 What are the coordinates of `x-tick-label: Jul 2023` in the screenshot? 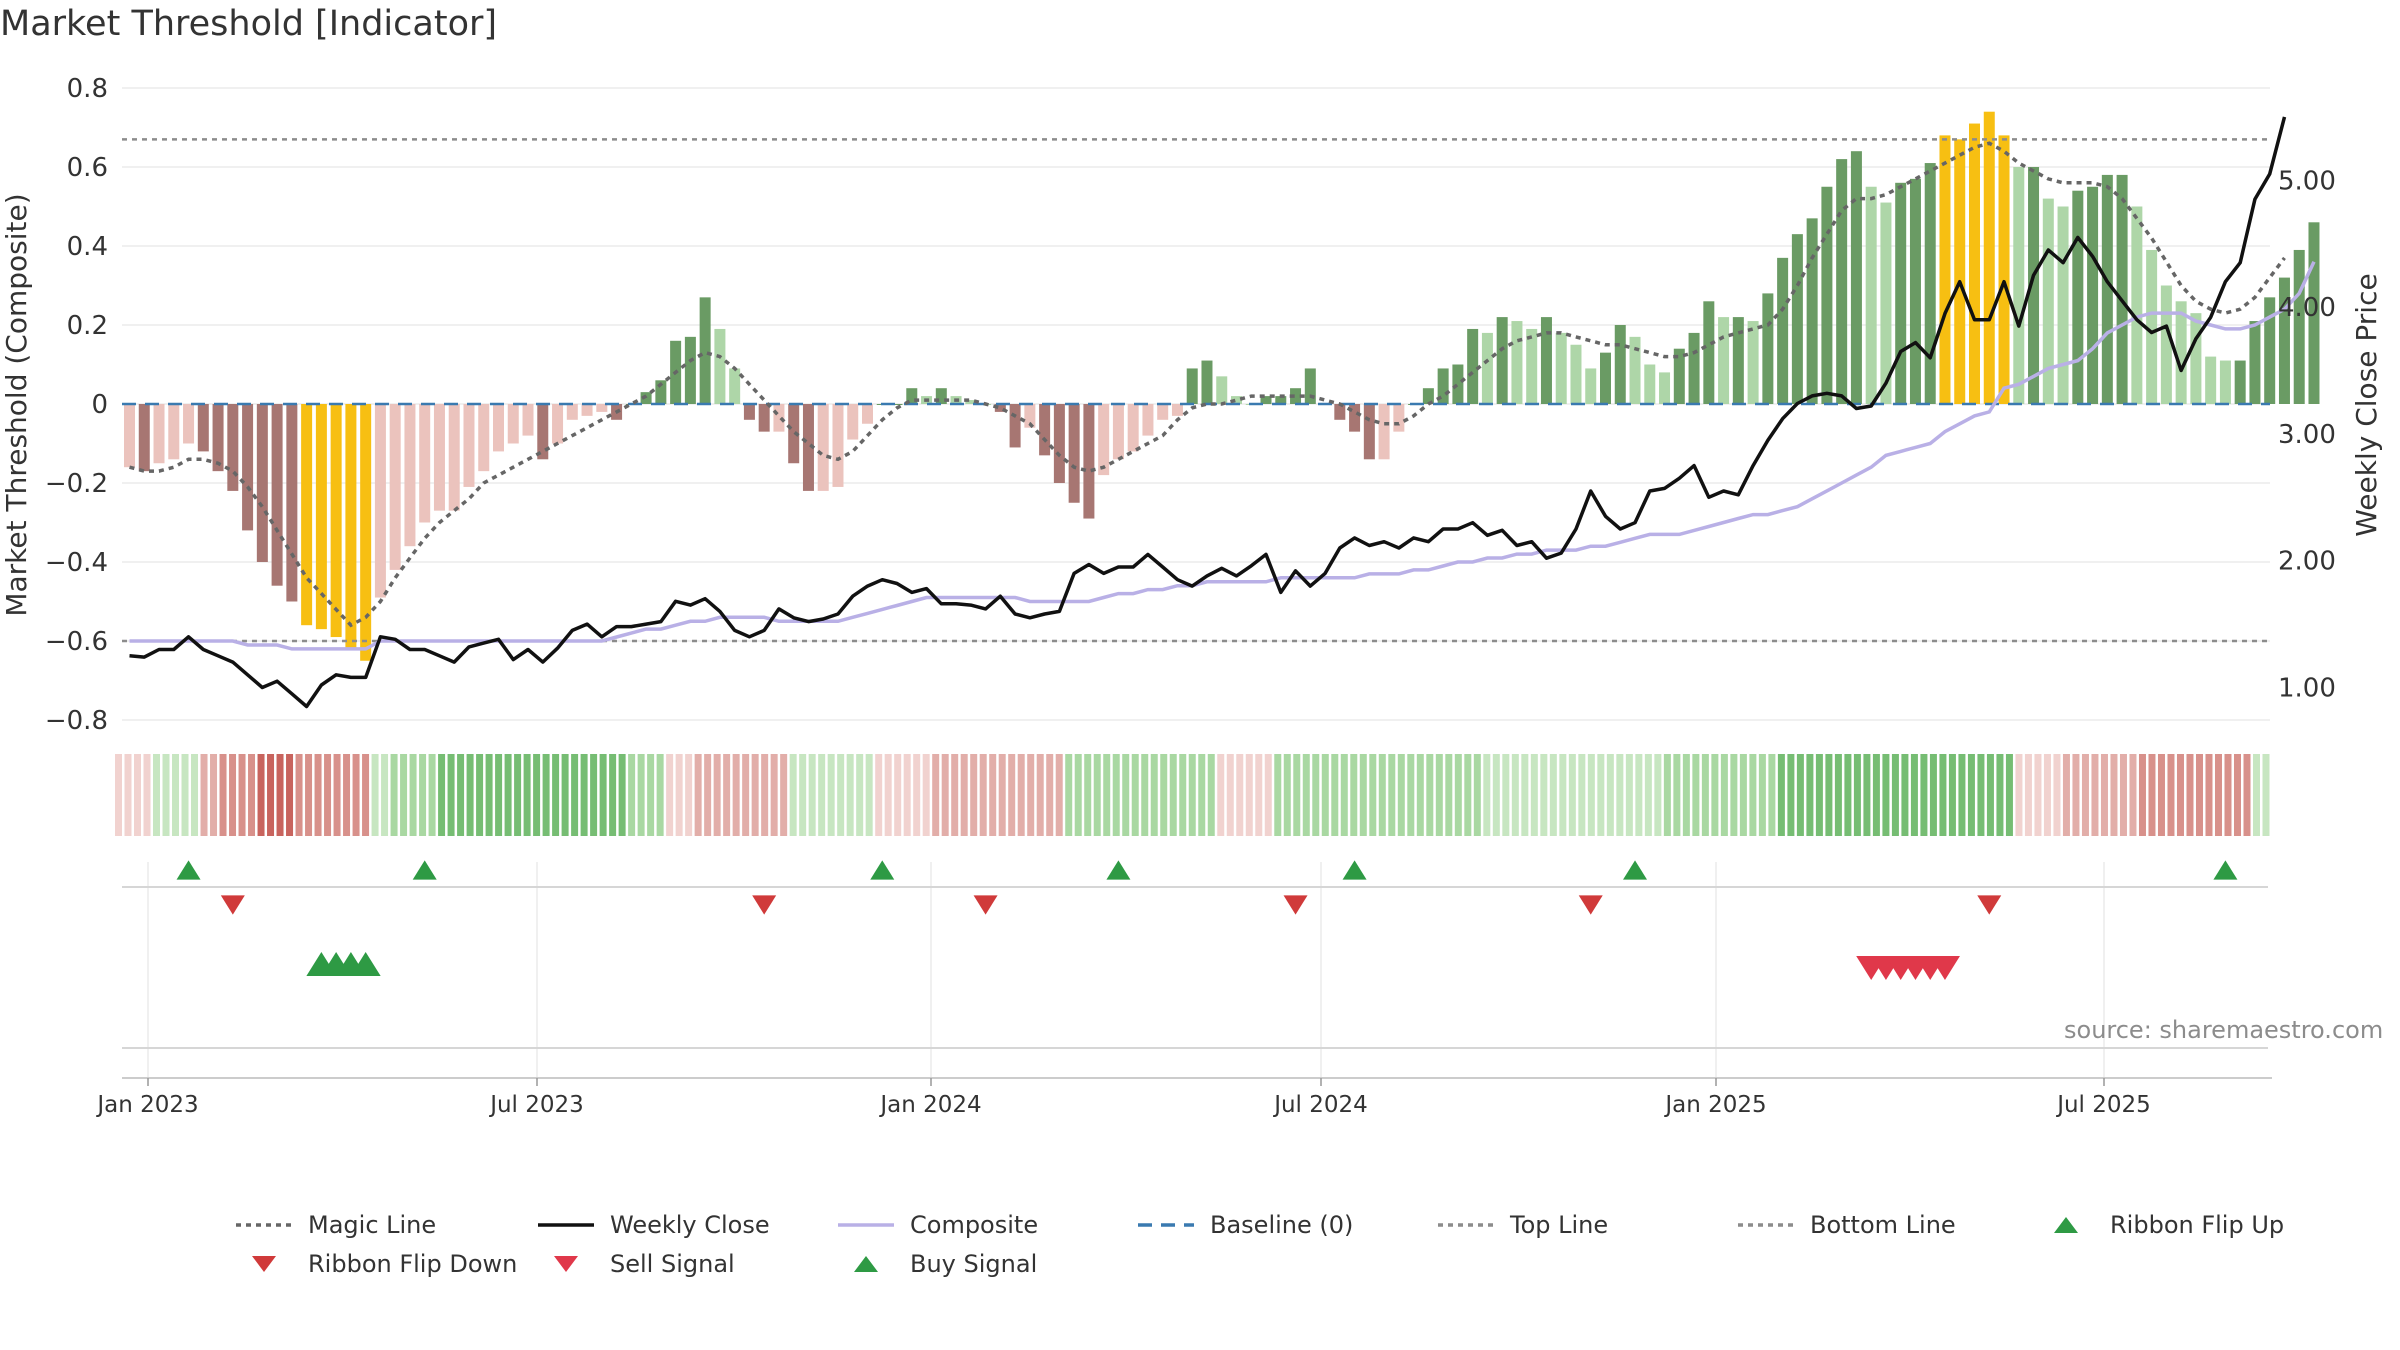 It's located at (536, 1105).